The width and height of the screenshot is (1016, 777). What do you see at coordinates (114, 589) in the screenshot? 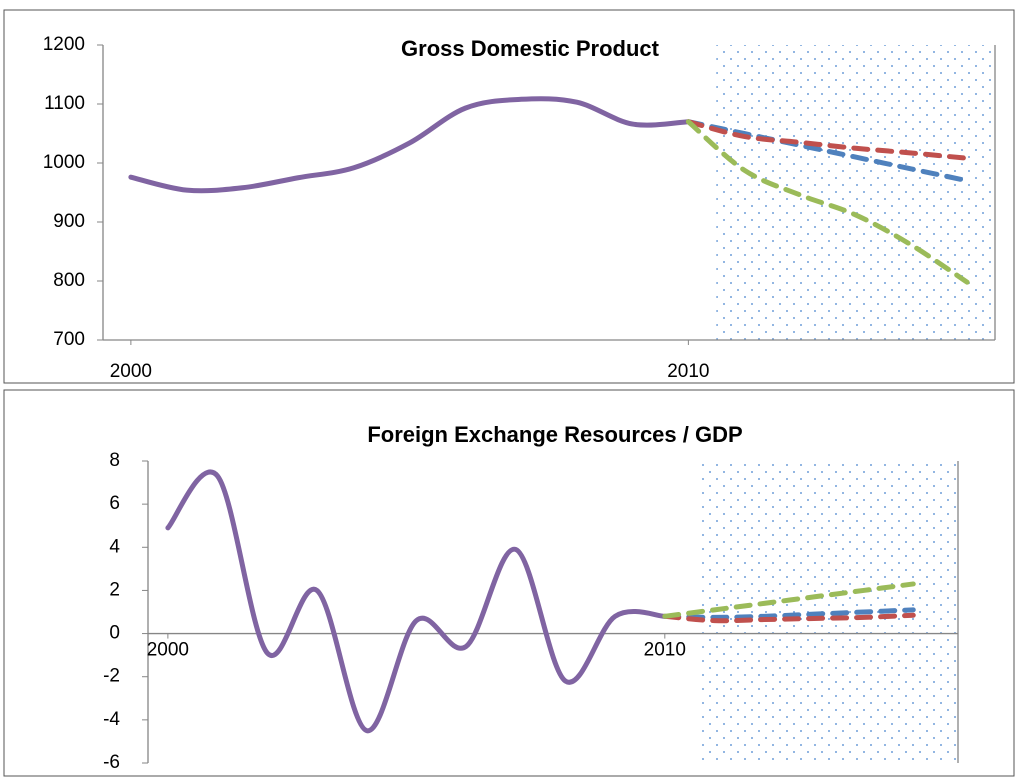
I see `y-tick-label: 2` at bounding box center [114, 589].